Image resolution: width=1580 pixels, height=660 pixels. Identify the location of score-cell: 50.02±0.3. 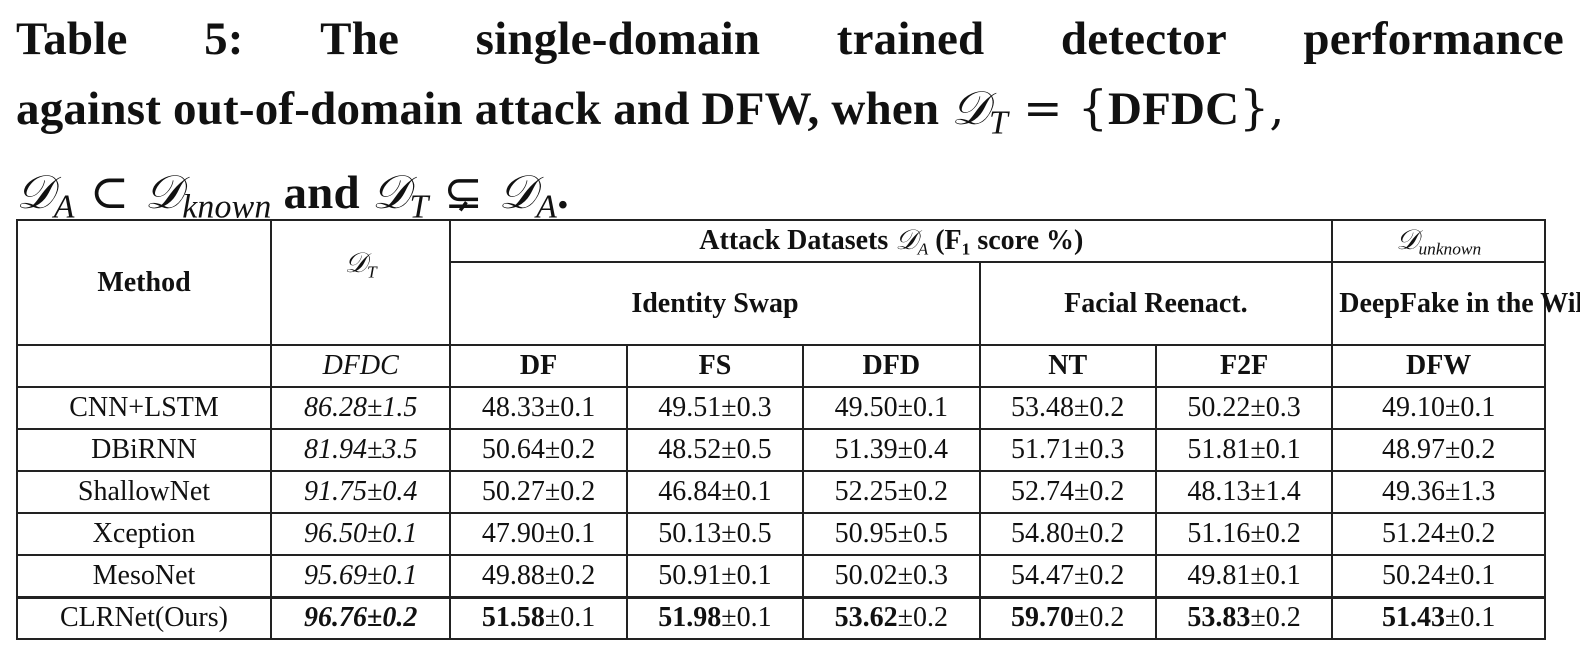
(891, 576).